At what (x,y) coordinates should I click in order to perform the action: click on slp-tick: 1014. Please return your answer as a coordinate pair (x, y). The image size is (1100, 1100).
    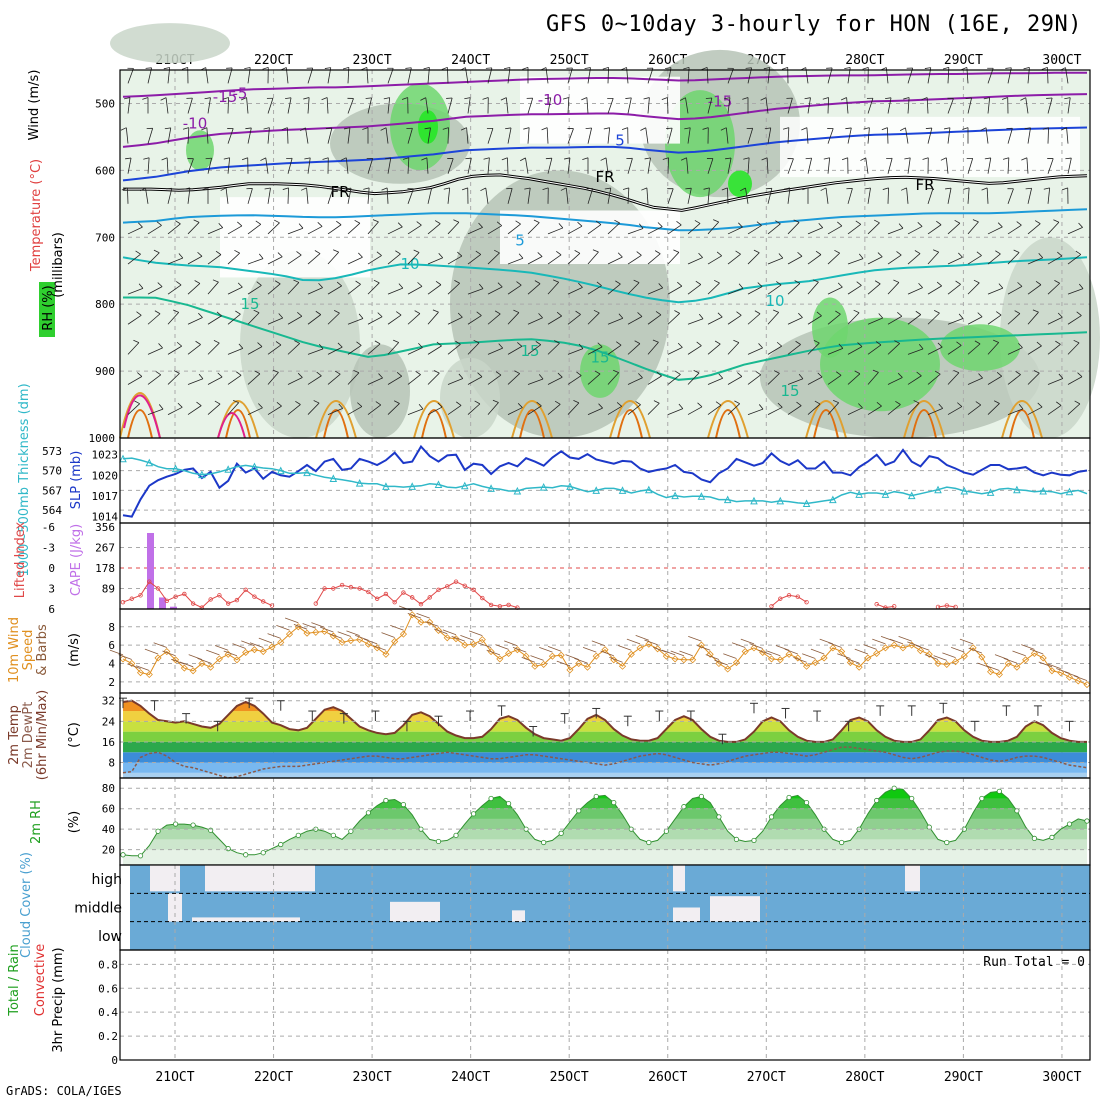
    Looking at the image, I should click on (105, 517).